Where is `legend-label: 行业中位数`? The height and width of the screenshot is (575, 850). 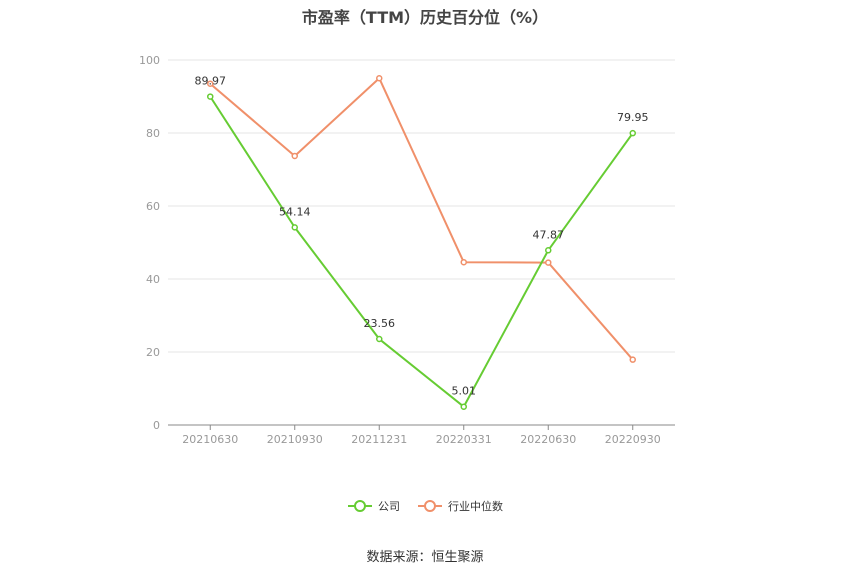
legend-label: 行业中位数 is located at coordinates (475, 506).